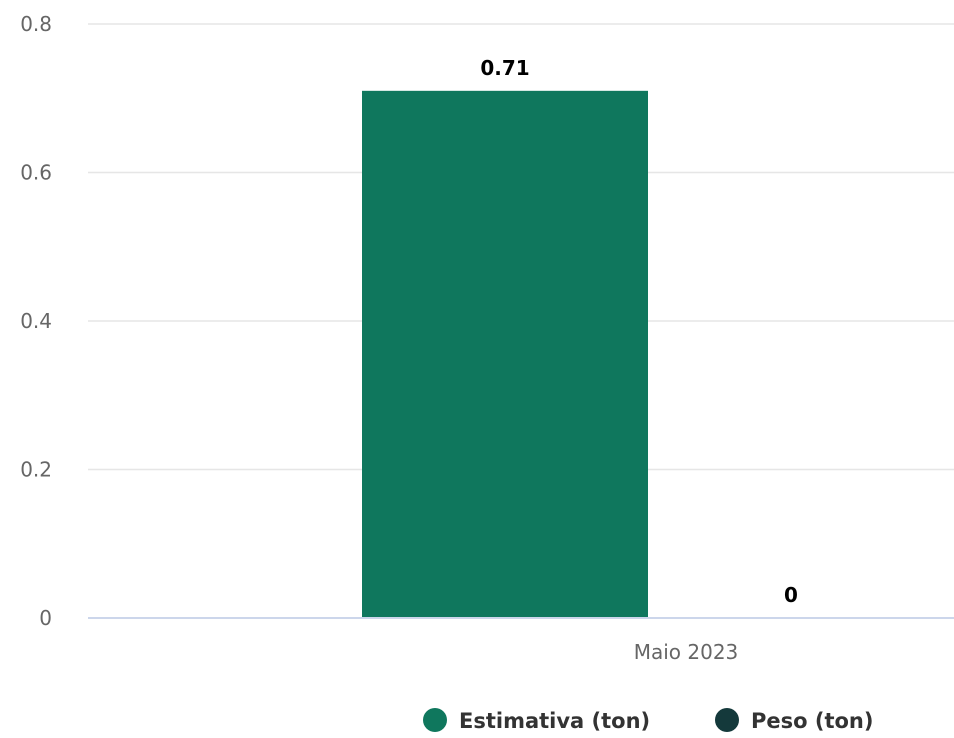 Image resolution: width=954 pixels, height=738 pixels. What do you see at coordinates (45, 618) in the screenshot?
I see `y-tick-label: 0` at bounding box center [45, 618].